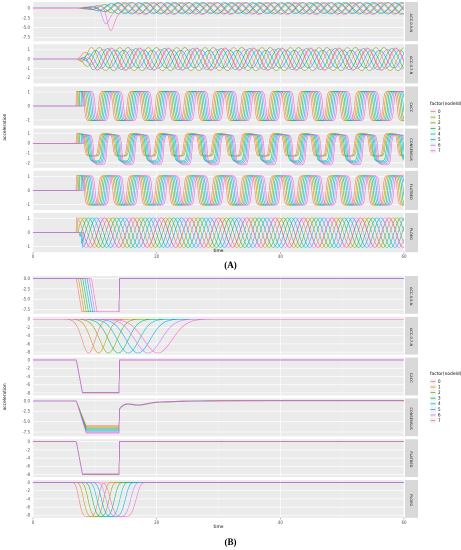  Describe the element at coordinates (439, 150) in the screenshot. I see `legend-label-node-7: 7` at that location.